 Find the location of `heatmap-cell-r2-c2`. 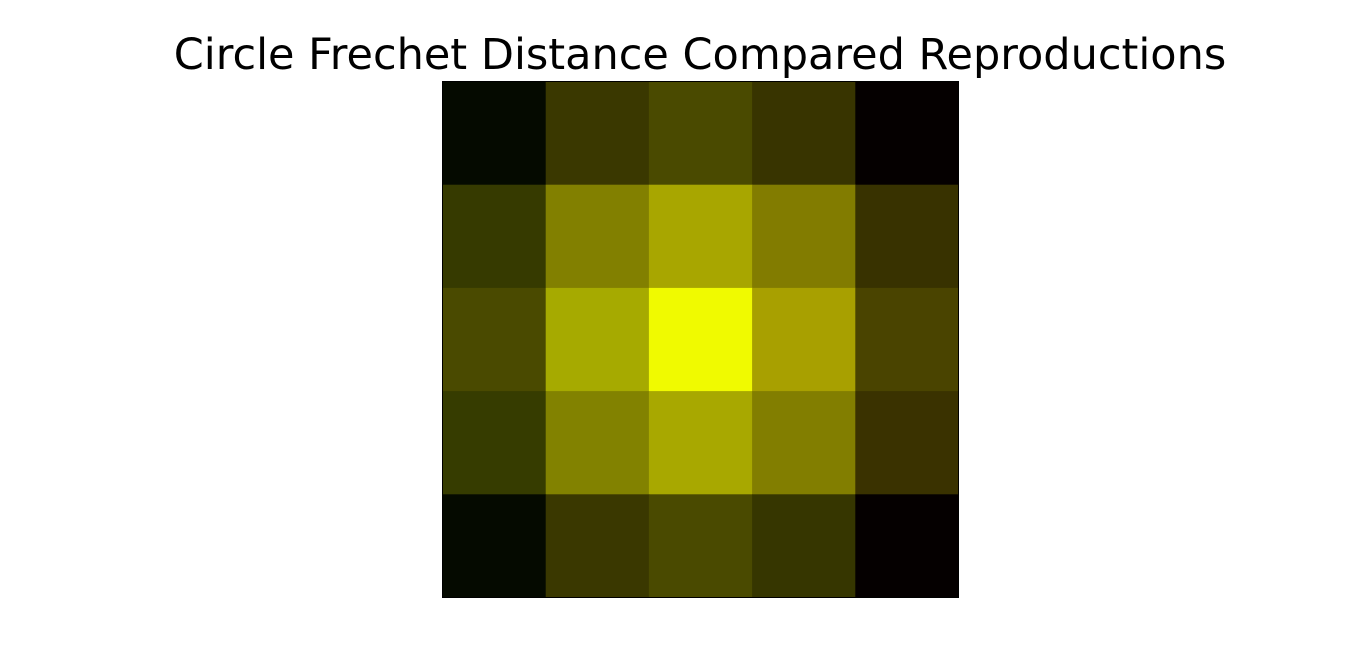

heatmap-cell-r2-c2 is located at coordinates (700, 339).